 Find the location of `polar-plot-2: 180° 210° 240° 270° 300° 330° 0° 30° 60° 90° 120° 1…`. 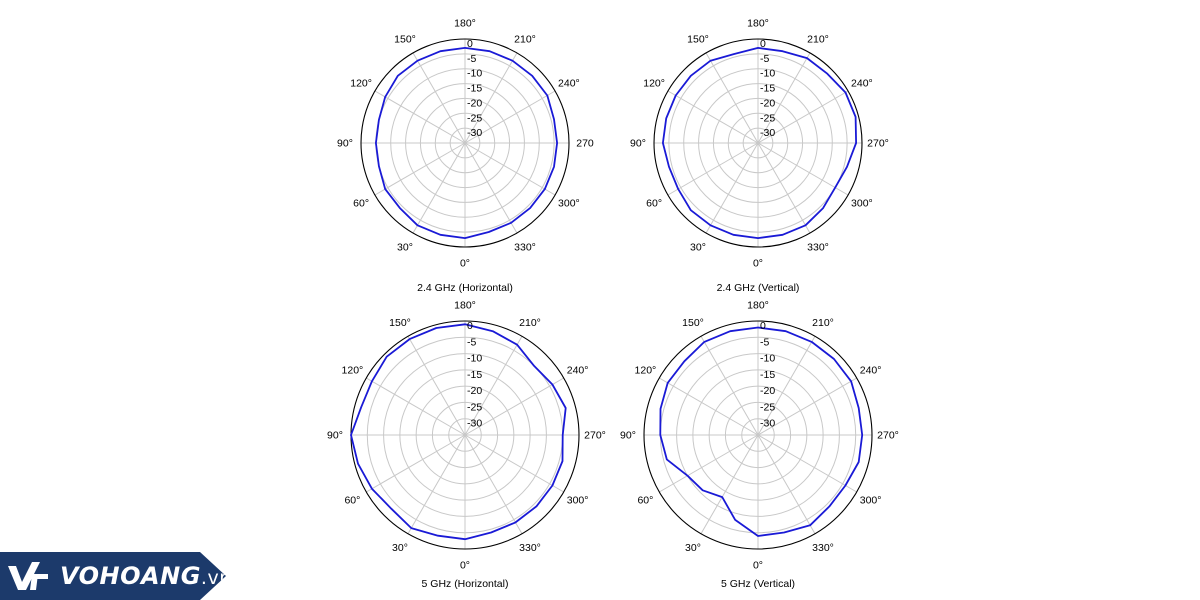

polar-plot-2: 180° 210° 240° 270° 300° 330° 0° 30° 60° 90° 120° 1… is located at coordinates (759, 156).